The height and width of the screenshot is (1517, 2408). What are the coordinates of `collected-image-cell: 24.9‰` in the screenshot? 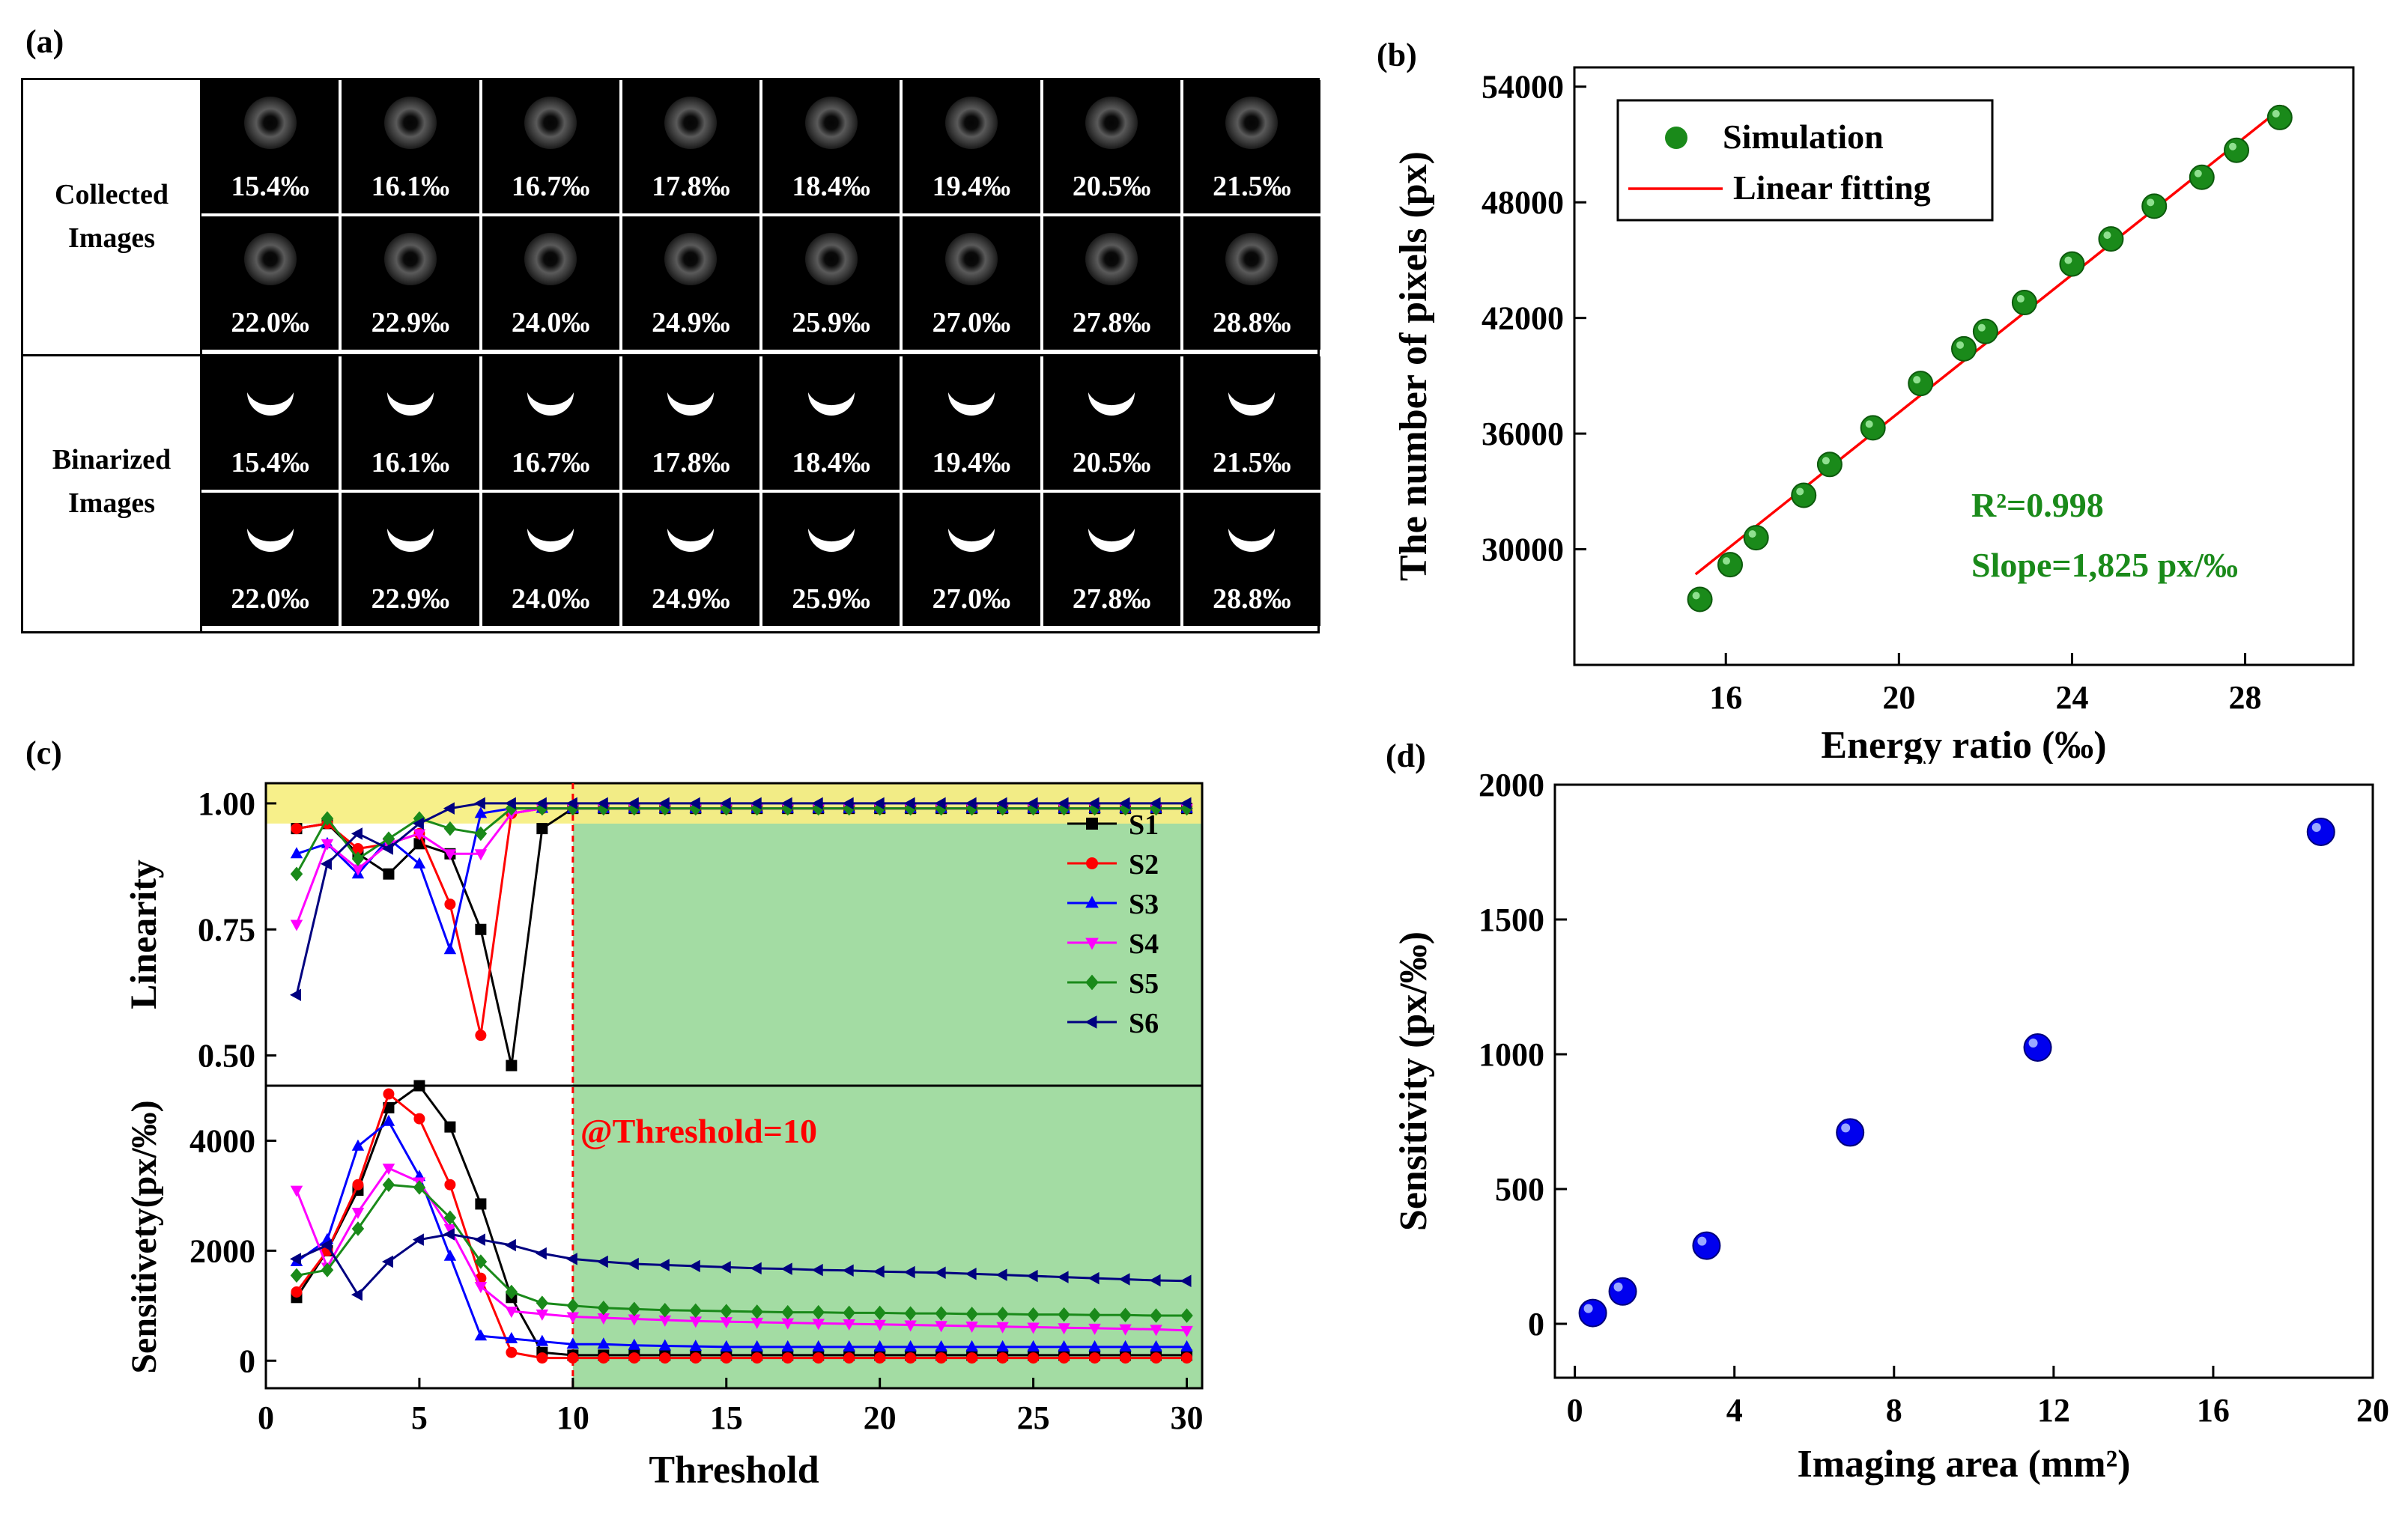 It's located at (690, 283).